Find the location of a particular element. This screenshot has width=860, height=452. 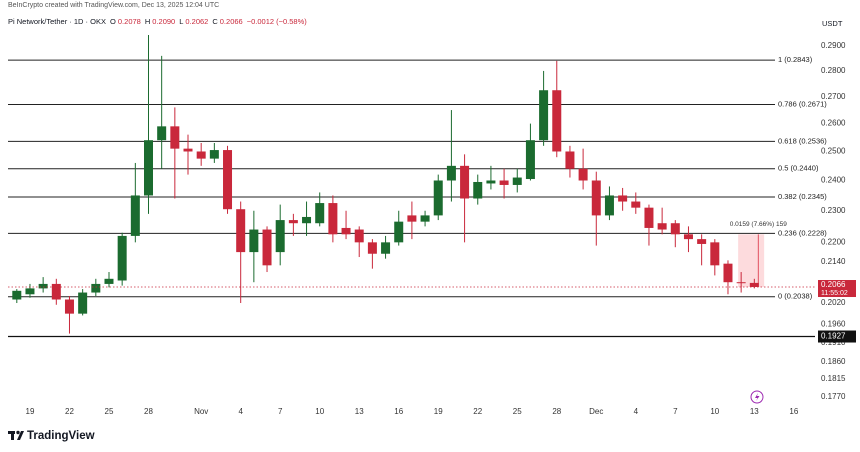

y-tick-label: 0.2900 is located at coordinates (833, 45).